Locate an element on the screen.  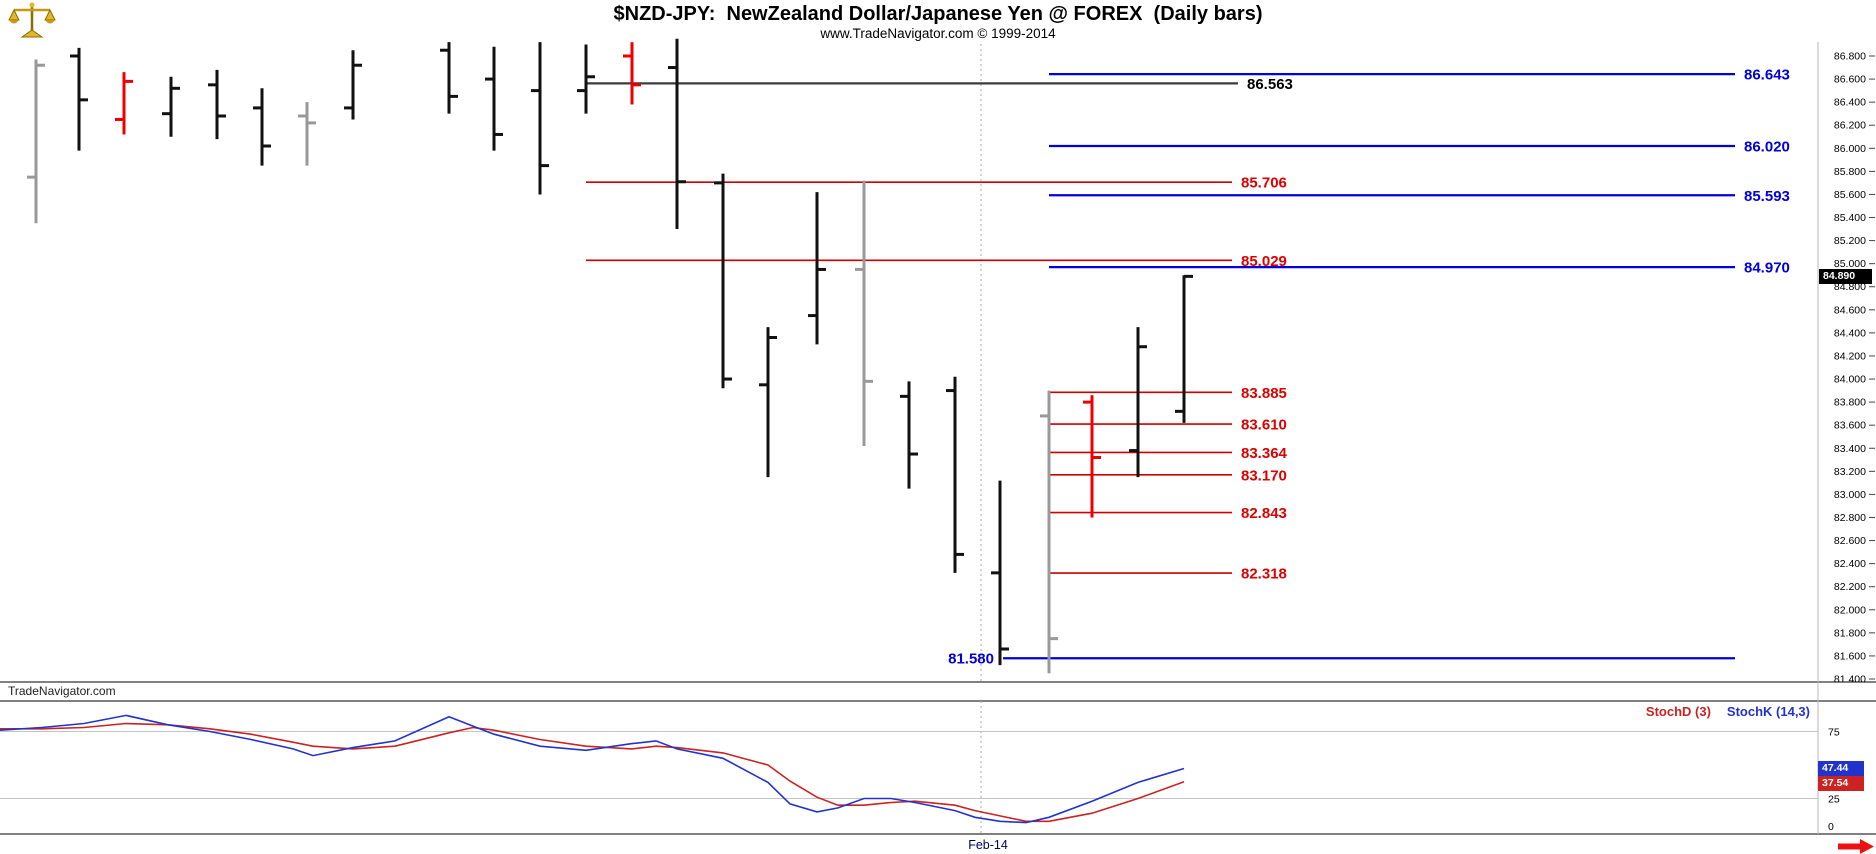
stochk-line is located at coordinates (592, 769).